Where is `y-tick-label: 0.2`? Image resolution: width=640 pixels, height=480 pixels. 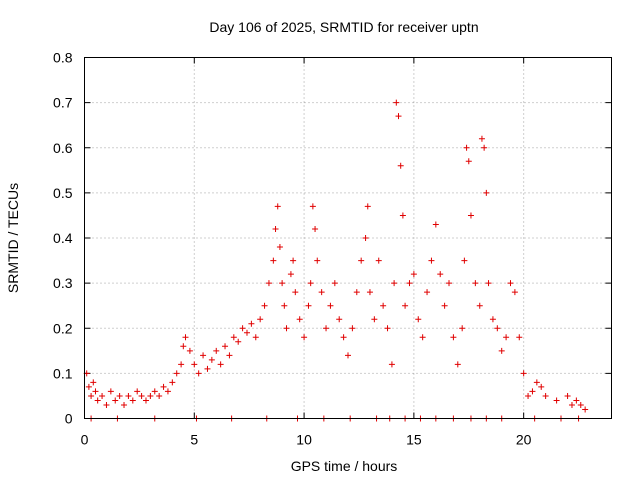
y-tick-label: 0.2 is located at coordinates (63, 328).